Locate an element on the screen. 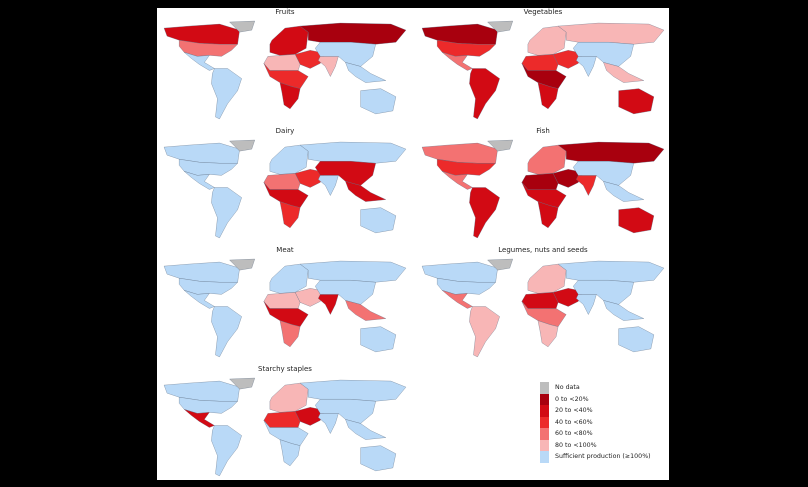 Image resolution: width=808 pixels, height=487 pixels. legend-label: No data is located at coordinates (567, 388).